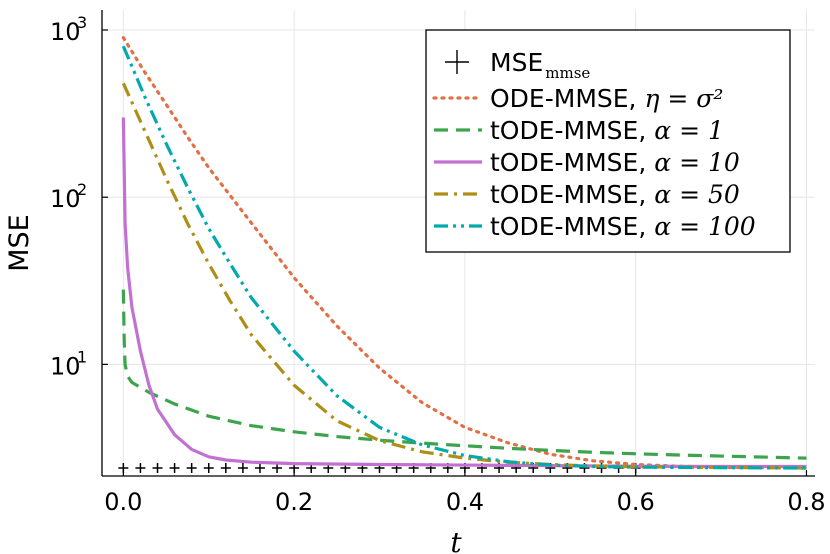 Image resolution: width=830 pixels, height=554 pixels. What do you see at coordinates (615, 194) in the screenshot?
I see `legend-label: tODE-MMSE, α = 50` at bounding box center [615, 194].